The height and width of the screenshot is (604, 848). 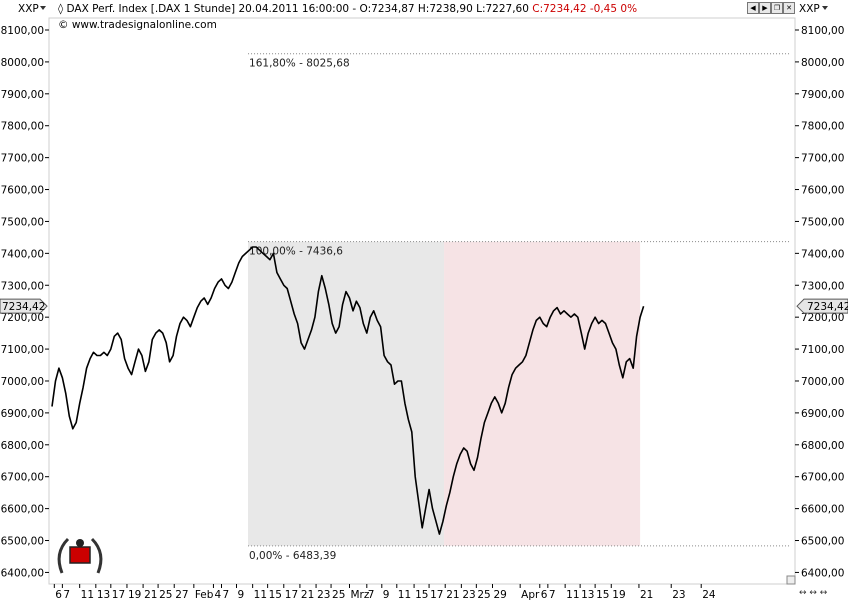 I want to click on scale-dropdown-left, so click(x=43, y=8).